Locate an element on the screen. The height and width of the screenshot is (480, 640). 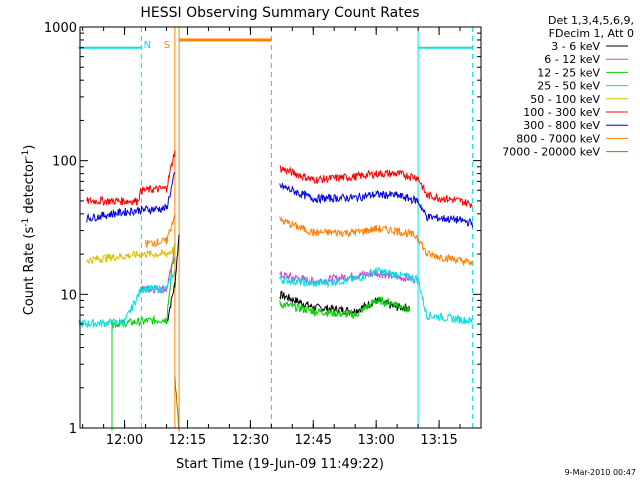
x-tick-label-1: 12:15 is located at coordinates (187, 440).